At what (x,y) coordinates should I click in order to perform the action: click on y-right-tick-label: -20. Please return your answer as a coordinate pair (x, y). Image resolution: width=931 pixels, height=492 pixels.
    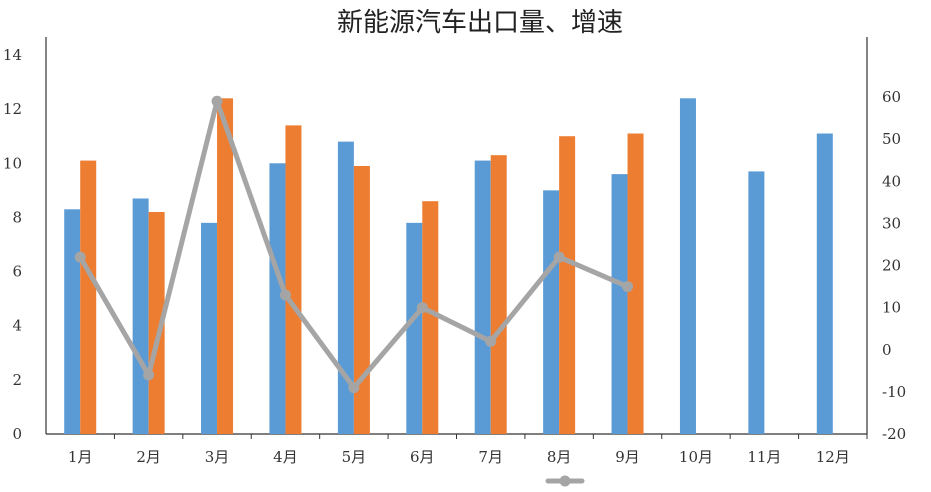
    Looking at the image, I should click on (894, 434).